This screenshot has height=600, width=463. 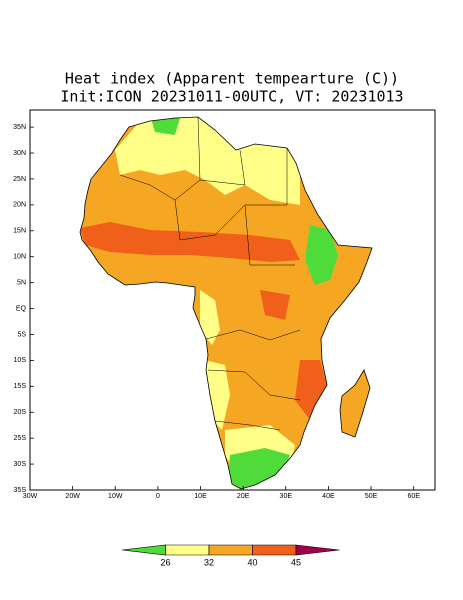 What do you see at coordinates (158, 496) in the screenshot?
I see `x-tick-label: 0` at bounding box center [158, 496].